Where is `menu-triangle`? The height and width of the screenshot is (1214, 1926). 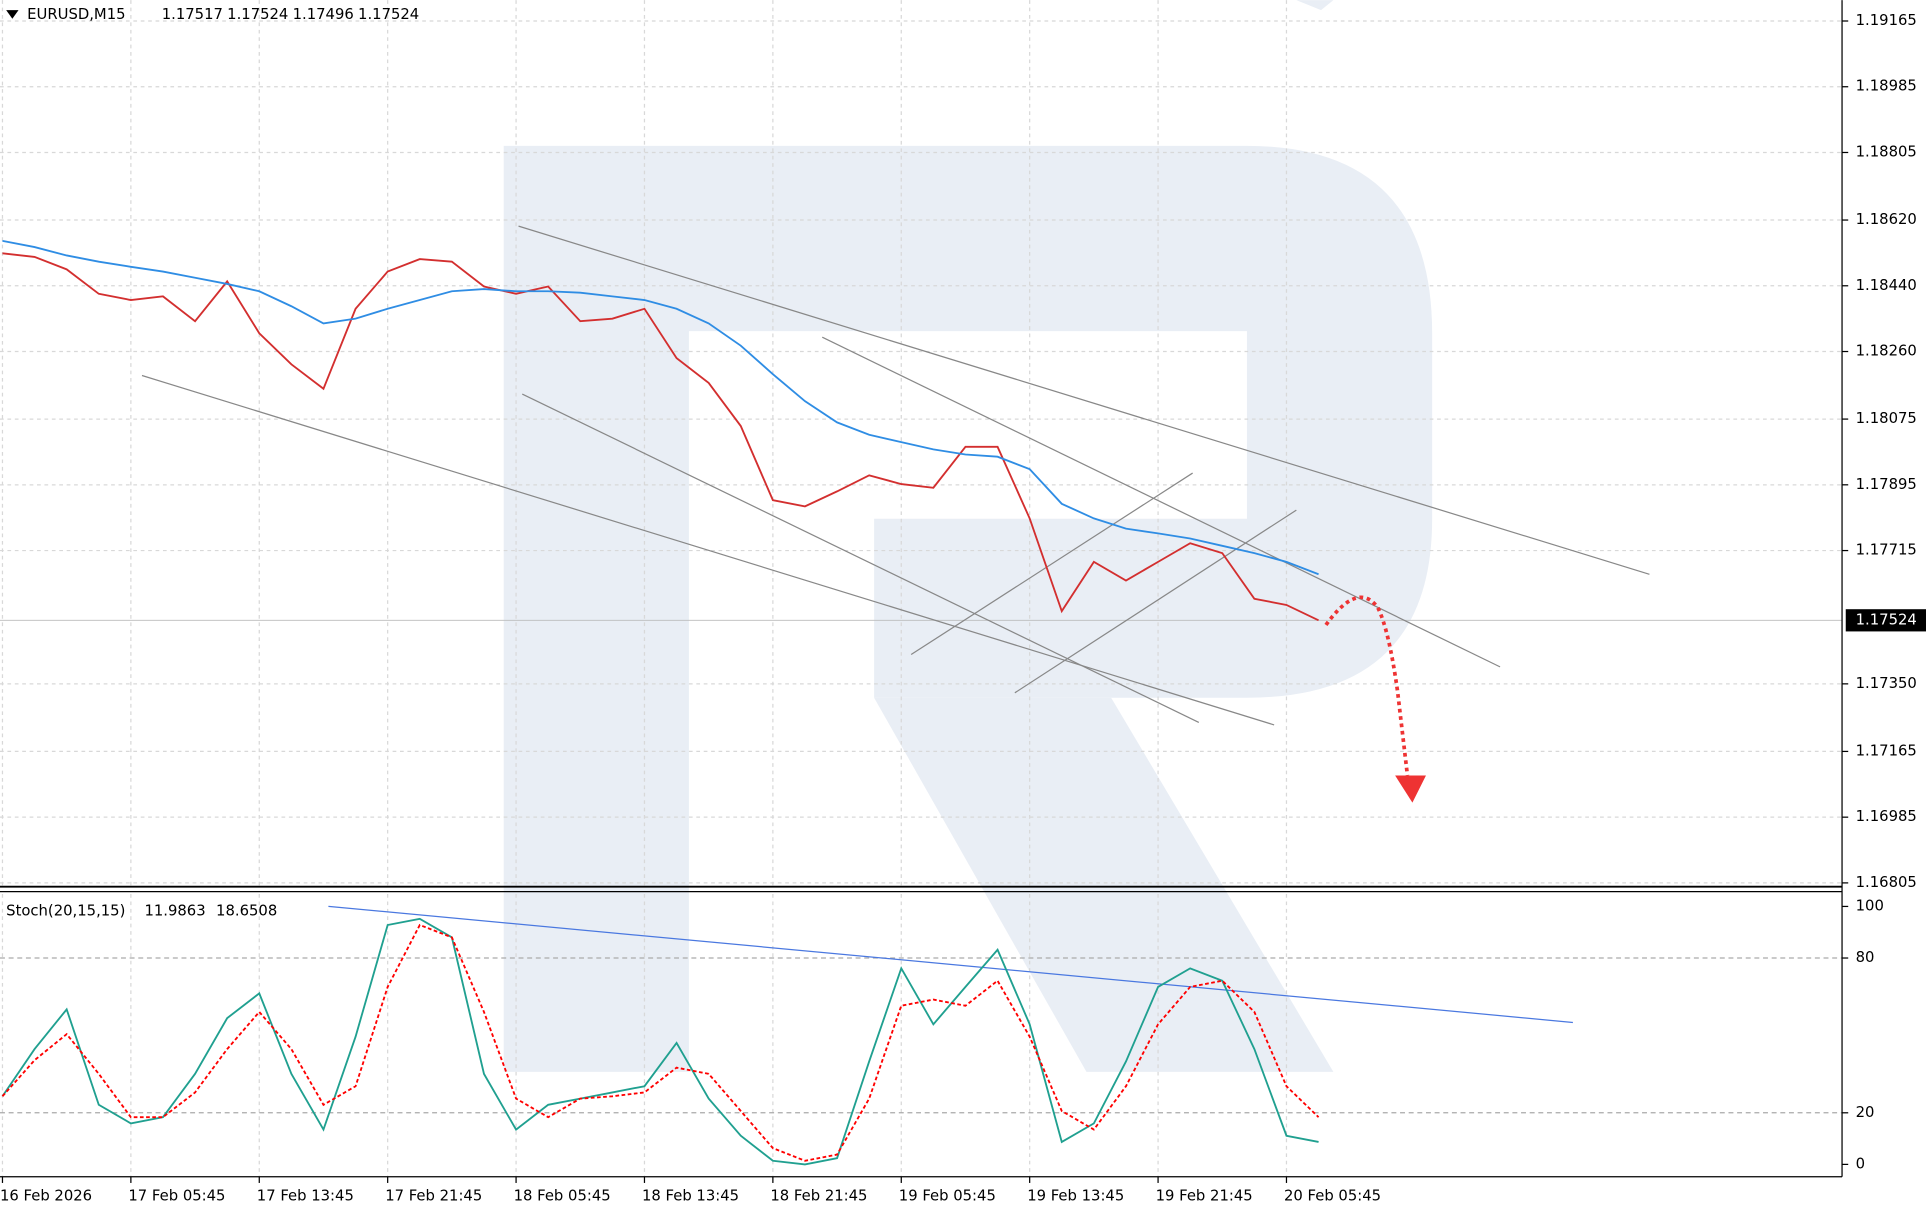
menu-triangle is located at coordinates (12, 14).